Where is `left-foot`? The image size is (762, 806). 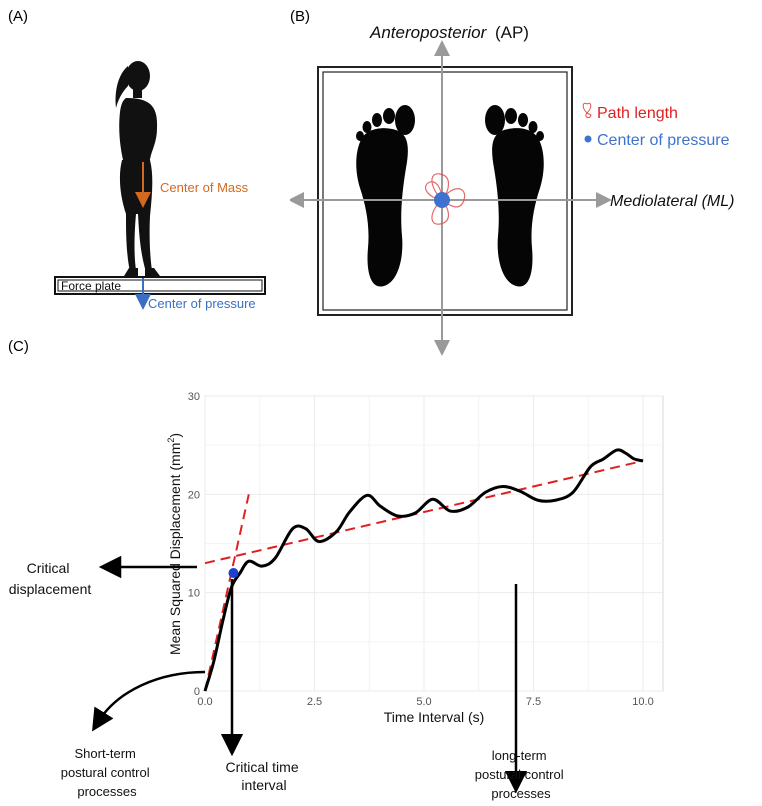 left-foot is located at coordinates (385, 196).